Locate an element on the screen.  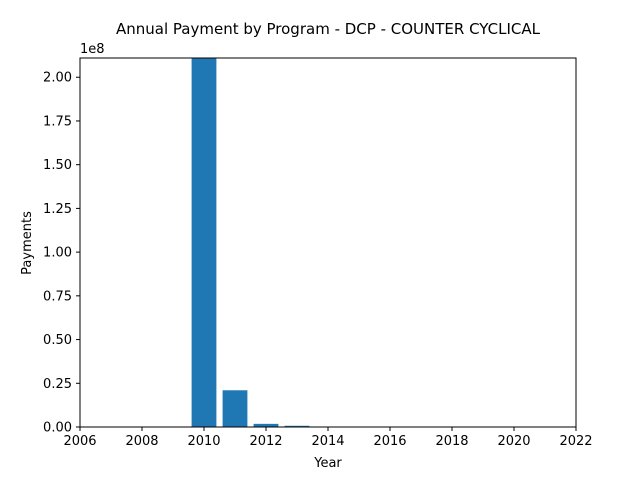
y-tick-label-3: 0.75 is located at coordinates (57, 296).